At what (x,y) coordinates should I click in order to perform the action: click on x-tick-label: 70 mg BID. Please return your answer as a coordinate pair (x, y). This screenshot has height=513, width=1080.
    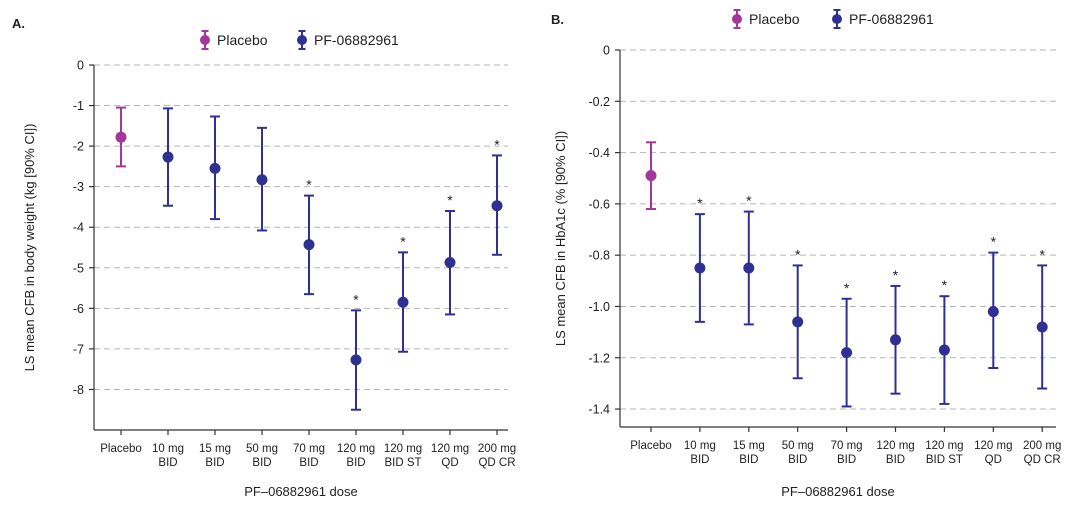
    Looking at the image, I should click on (309, 456).